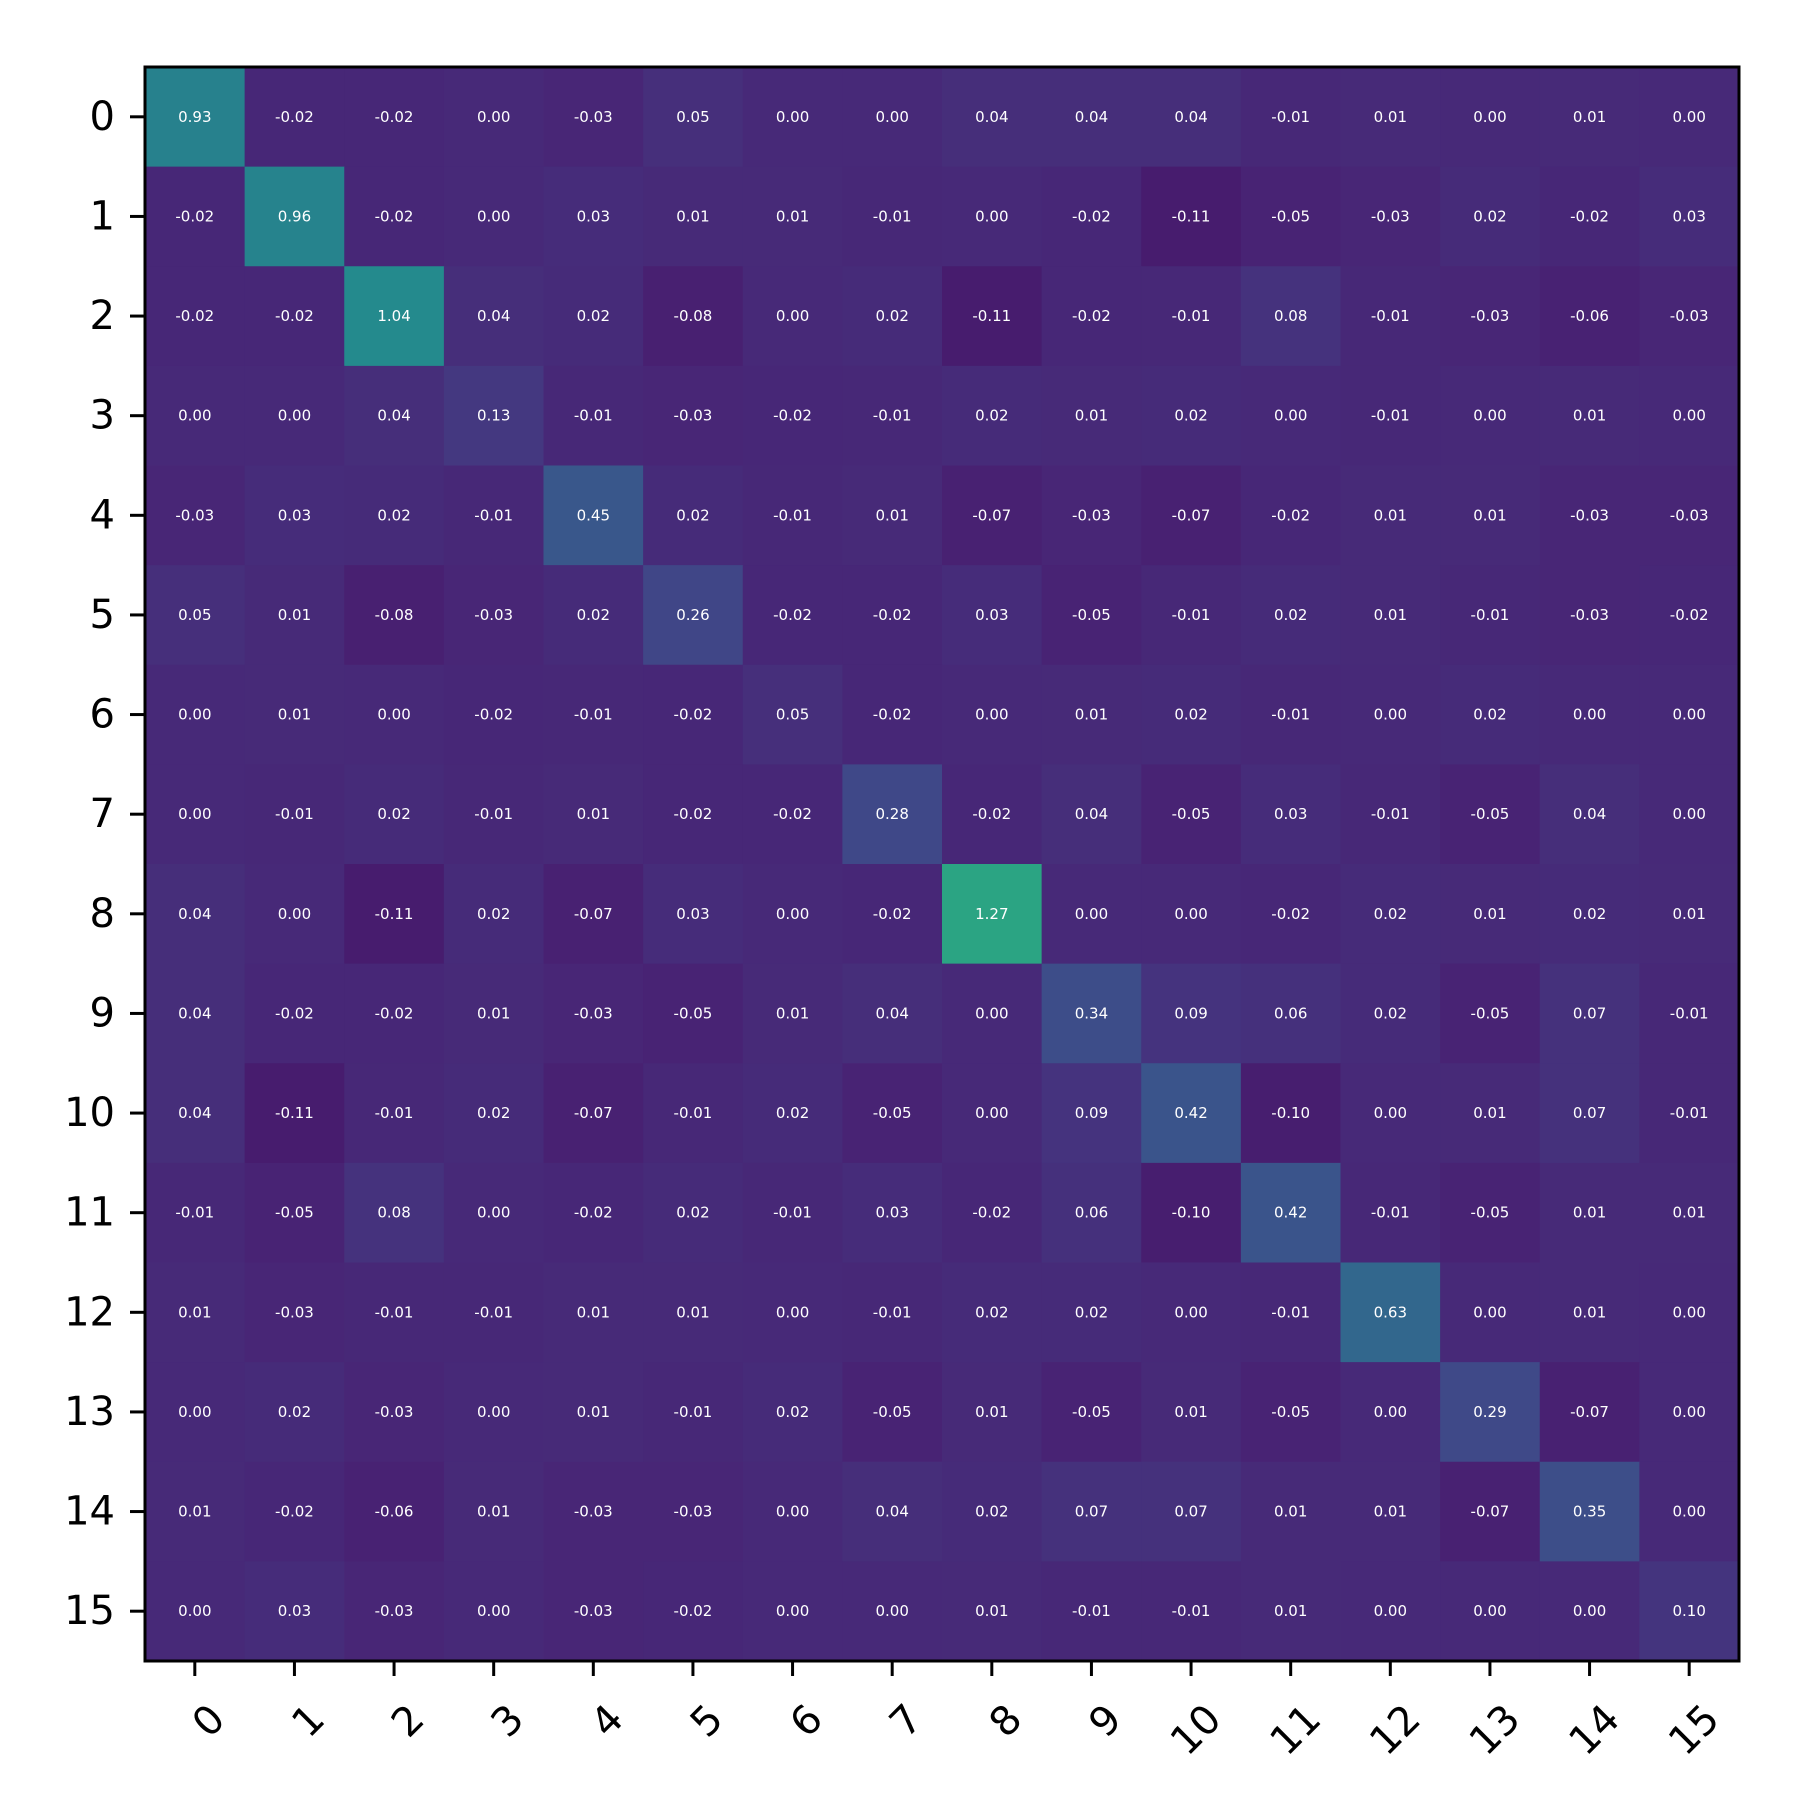  I want to click on cell-value-label: -0.07, so click(593, 914).